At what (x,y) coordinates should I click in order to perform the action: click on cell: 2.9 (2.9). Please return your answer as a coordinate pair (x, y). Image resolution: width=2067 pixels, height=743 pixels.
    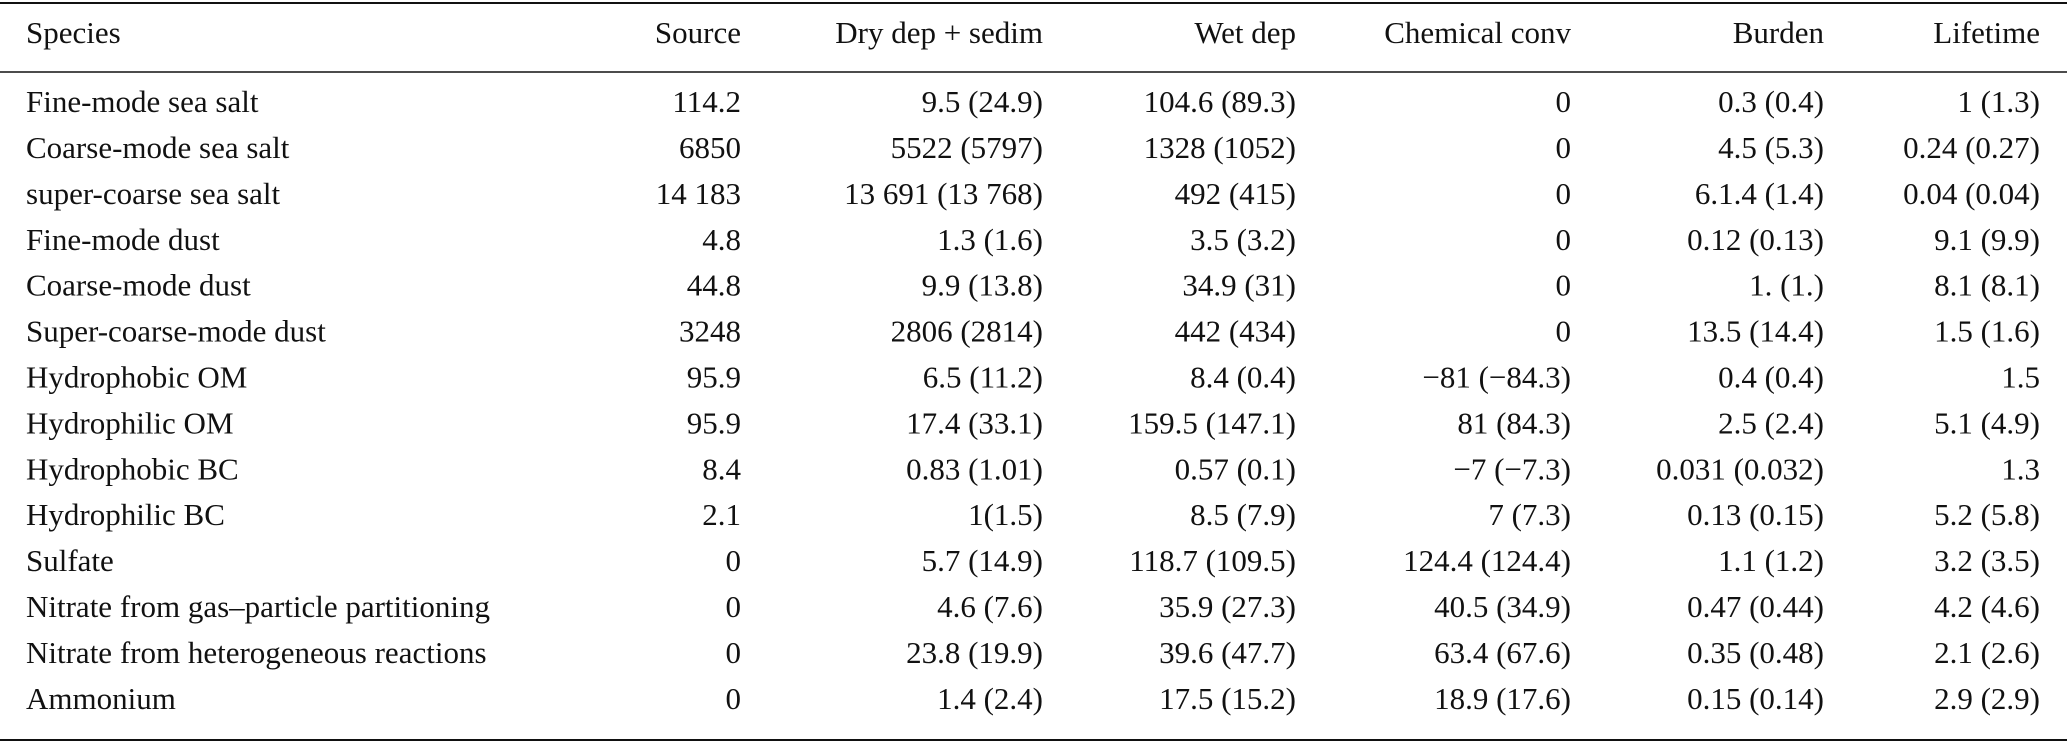
    Looking at the image, I should click on (1987, 698).